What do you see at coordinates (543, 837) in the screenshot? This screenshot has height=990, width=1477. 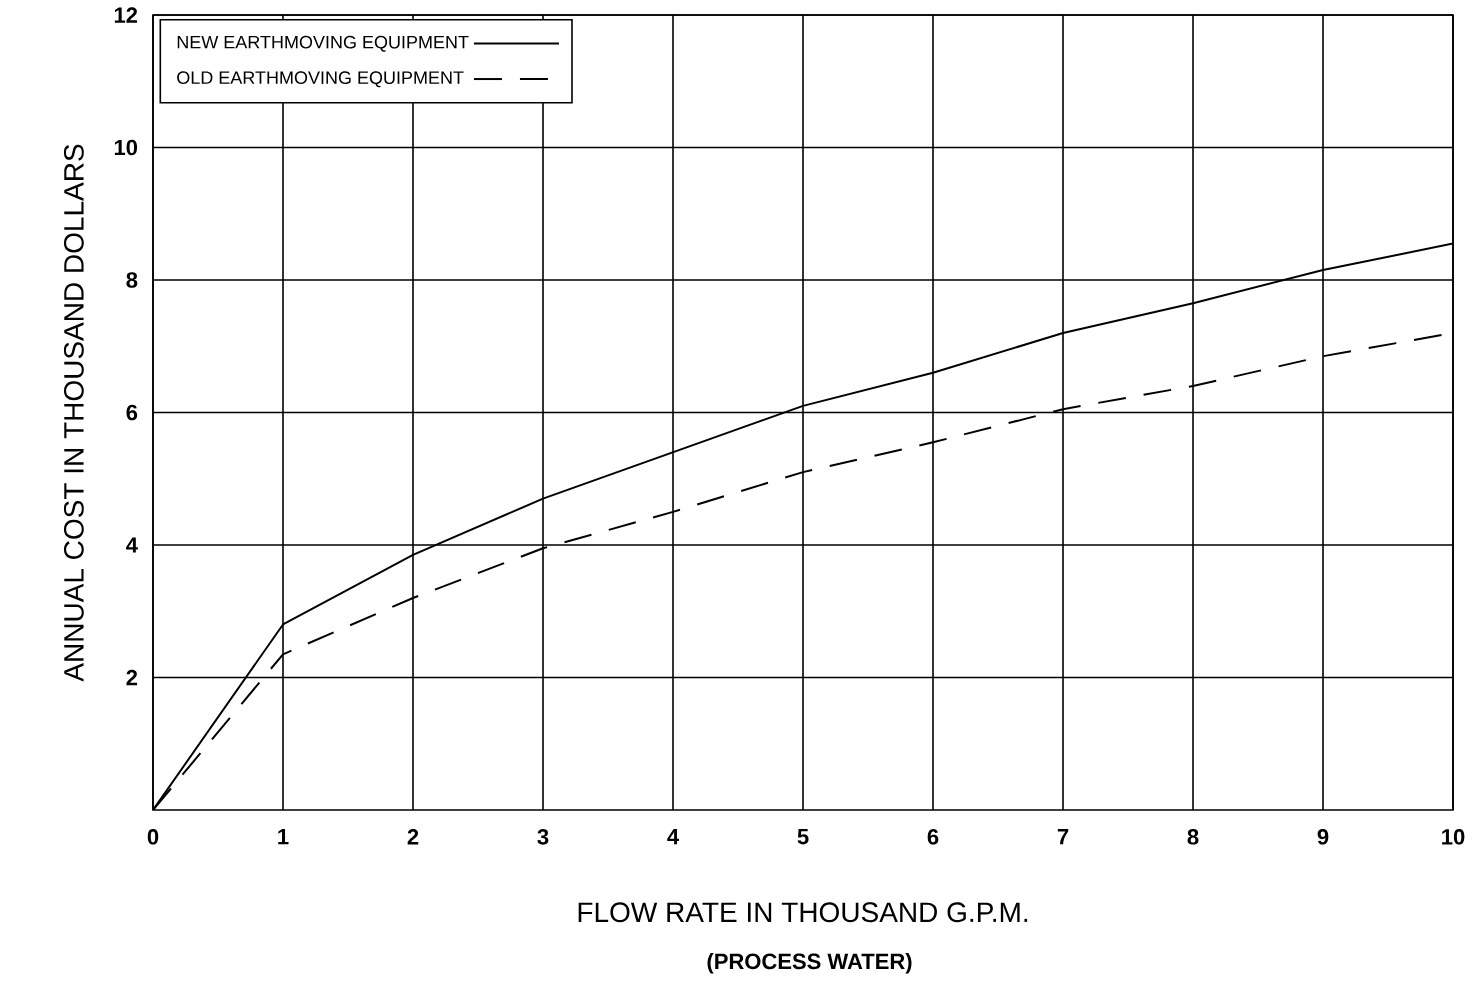 I see `x-tick-label: 3` at bounding box center [543, 837].